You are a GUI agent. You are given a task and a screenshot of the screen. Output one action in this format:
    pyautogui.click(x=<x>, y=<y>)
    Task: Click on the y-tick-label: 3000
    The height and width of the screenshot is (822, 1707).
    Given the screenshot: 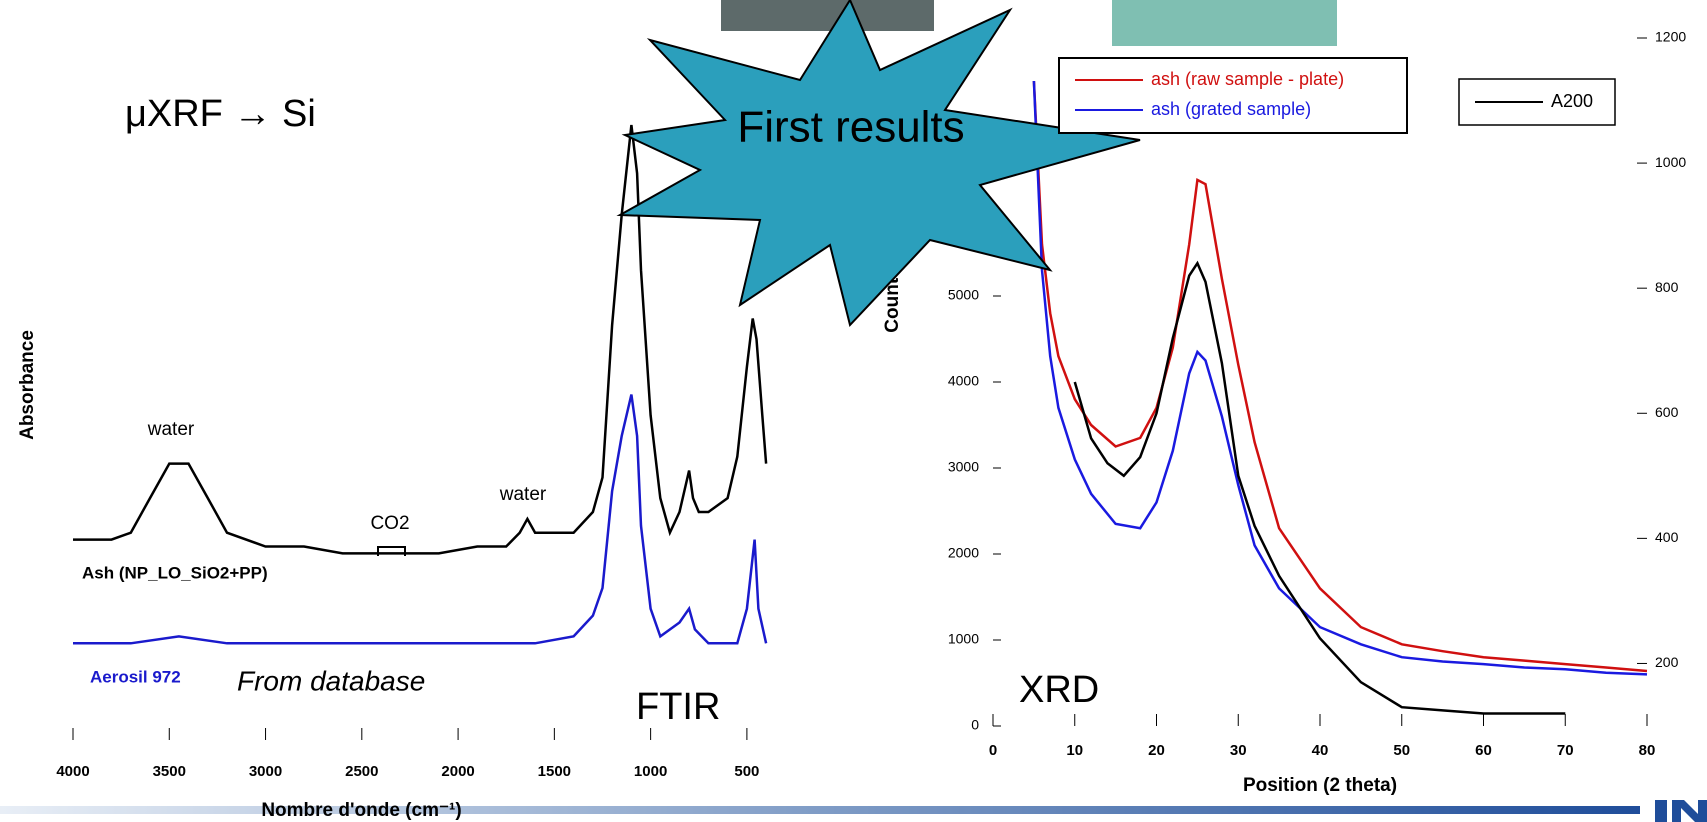 What is the action you would take?
    pyautogui.click(x=963, y=467)
    